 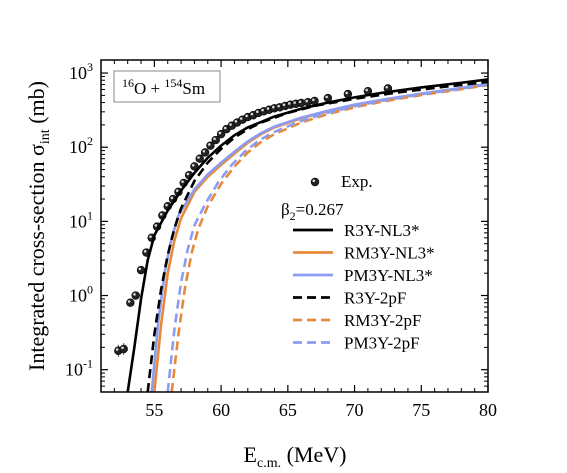 What do you see at coordinates (81, 219) in the screenshot?
I see `y-tick-label: 10¹` at bounding box center [81, 219].